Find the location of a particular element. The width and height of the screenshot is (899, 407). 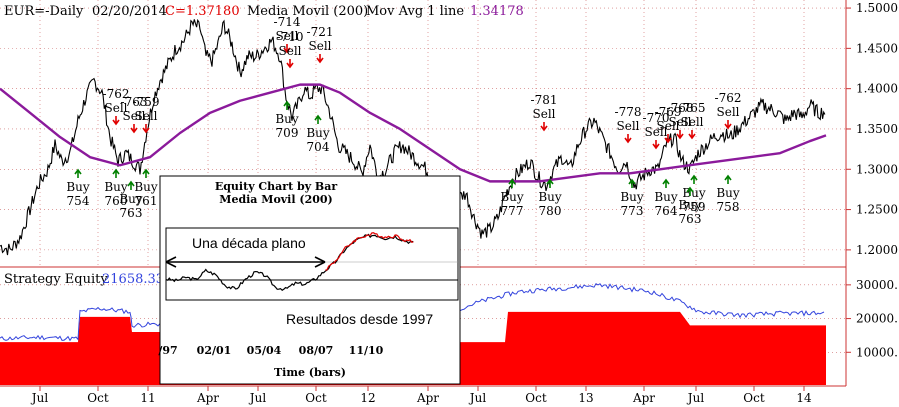

xtick-label: 11 is located at coordinates (147, 398).